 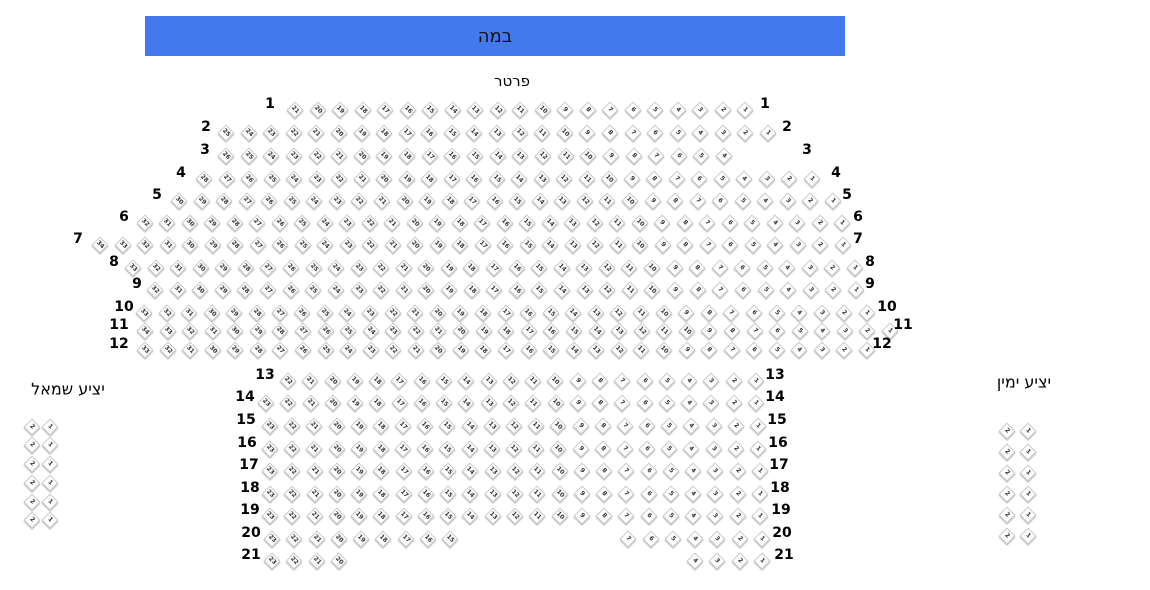 I want to click on seat: 26, so click(x=303, y=350).